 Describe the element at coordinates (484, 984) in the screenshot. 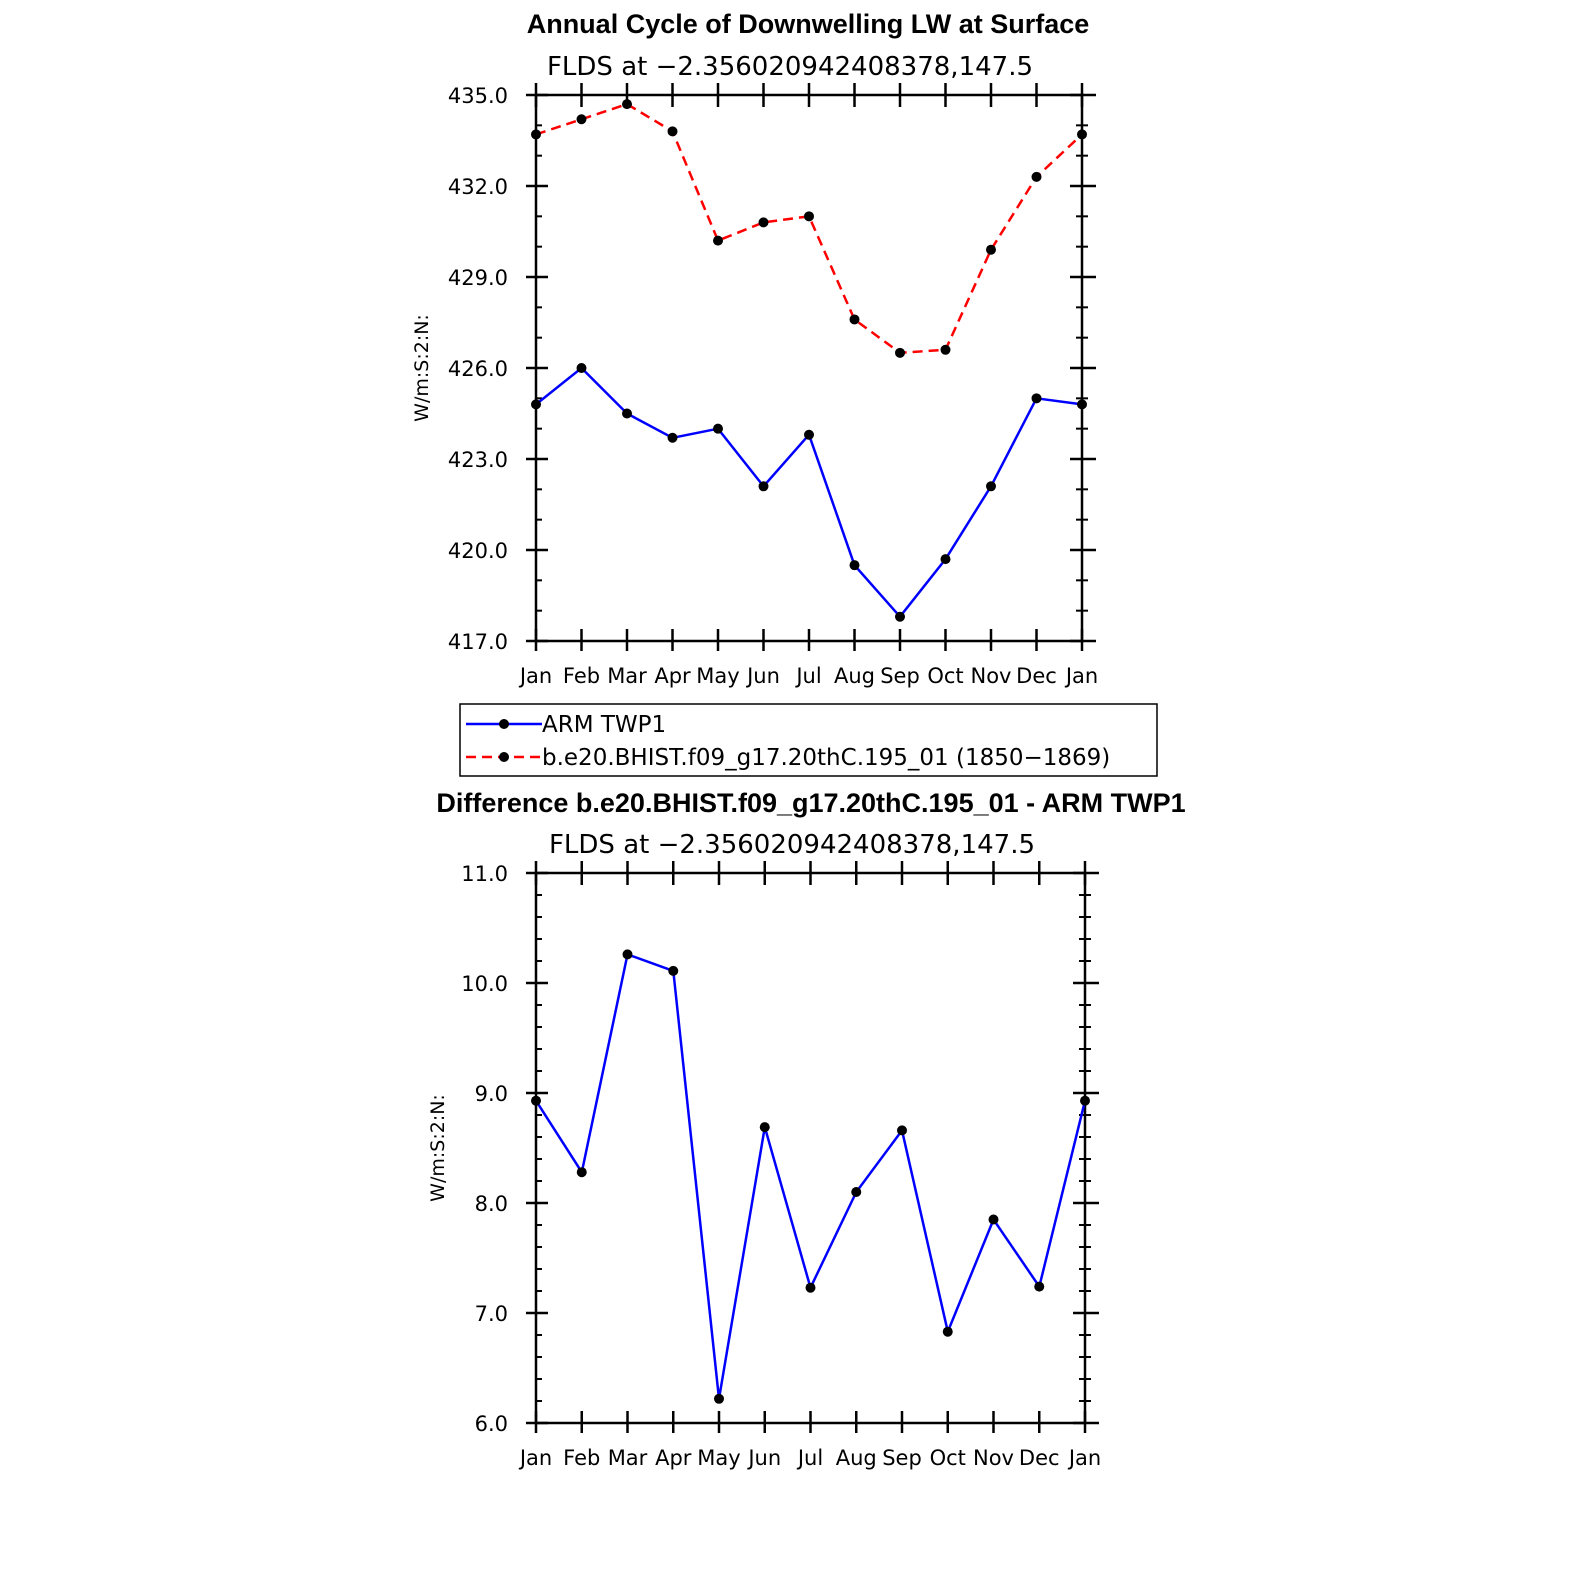

I see `y-tick-label: 10.0` at that location.